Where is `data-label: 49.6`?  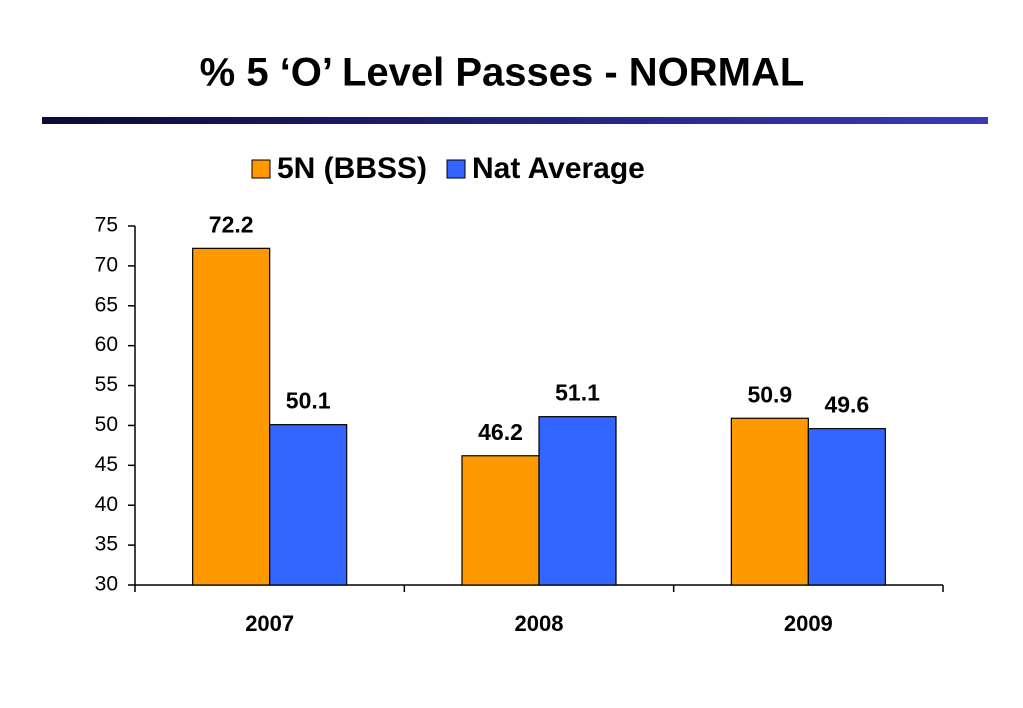 data-label: 49.6 is located at coordinates (846, 405).